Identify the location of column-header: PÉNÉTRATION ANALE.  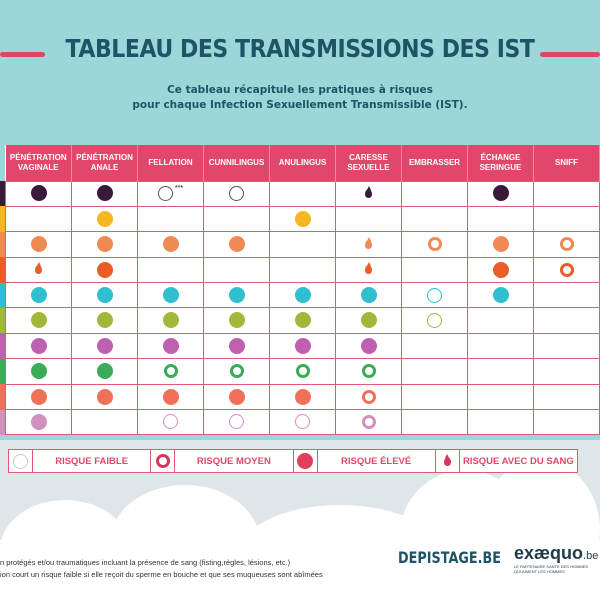
(104, 163).